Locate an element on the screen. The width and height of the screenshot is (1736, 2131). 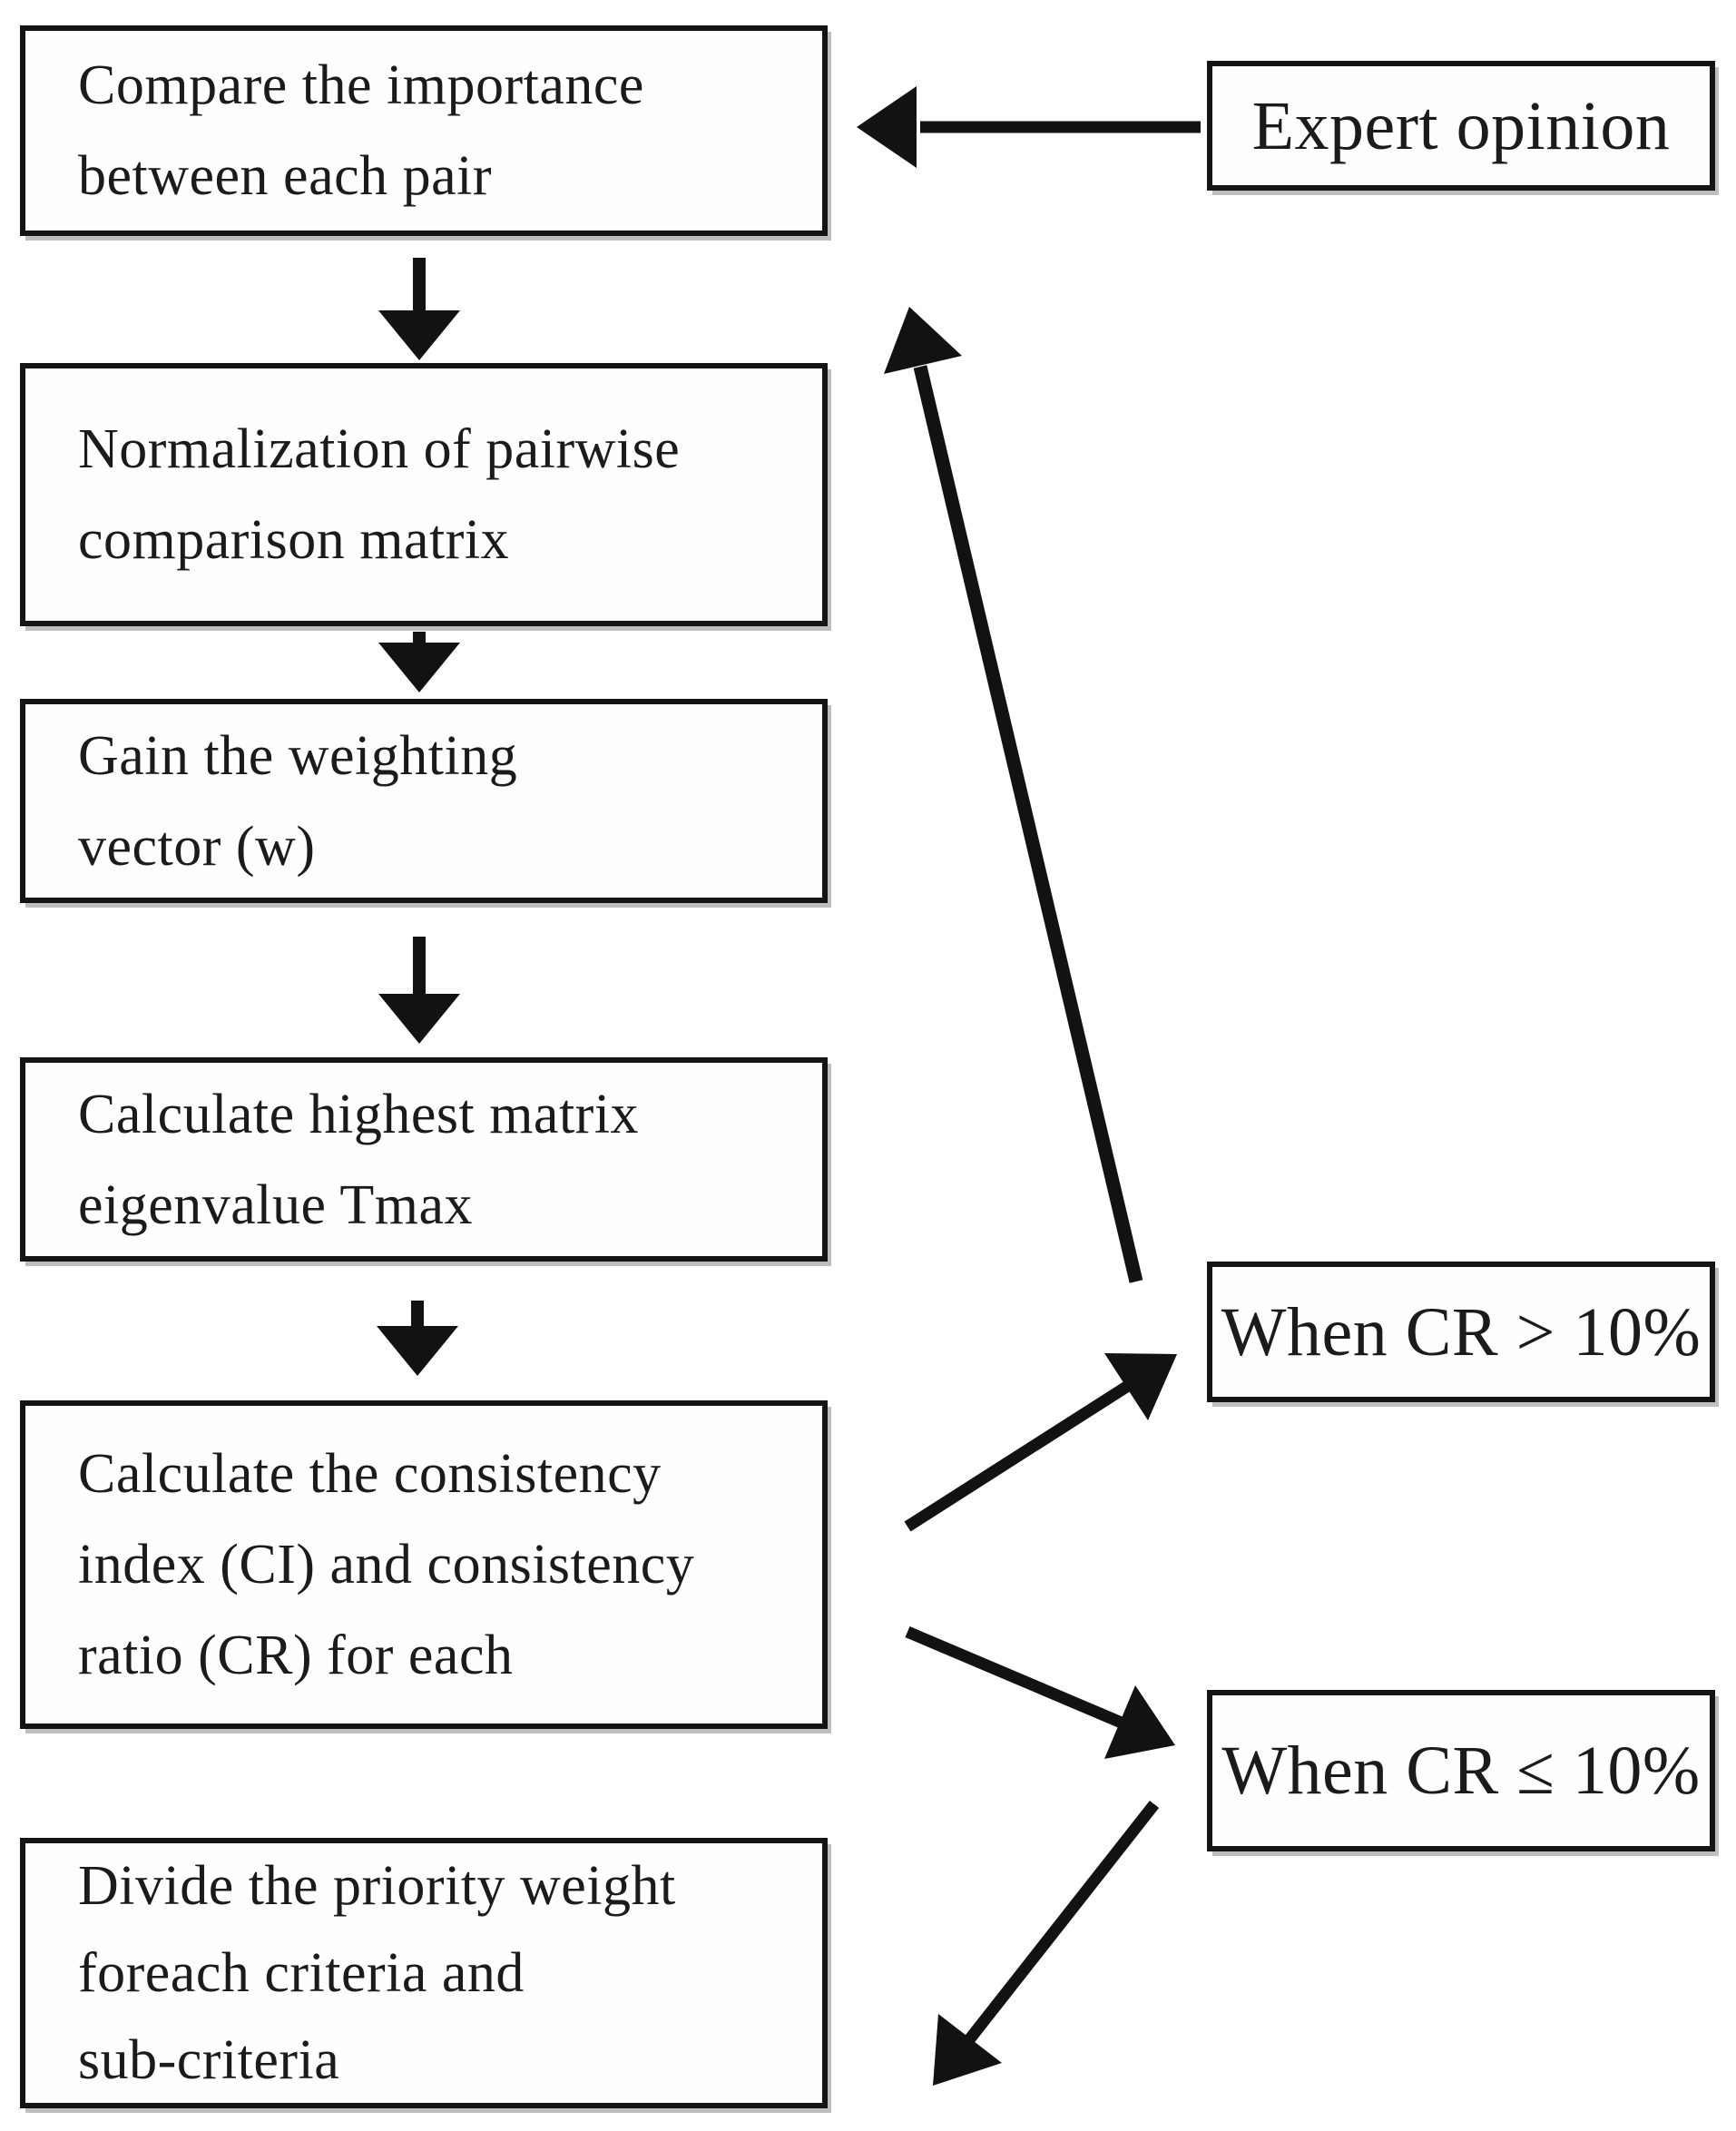
flow-step-line: Divide the priority weight is located at coordinates (377, 1886).